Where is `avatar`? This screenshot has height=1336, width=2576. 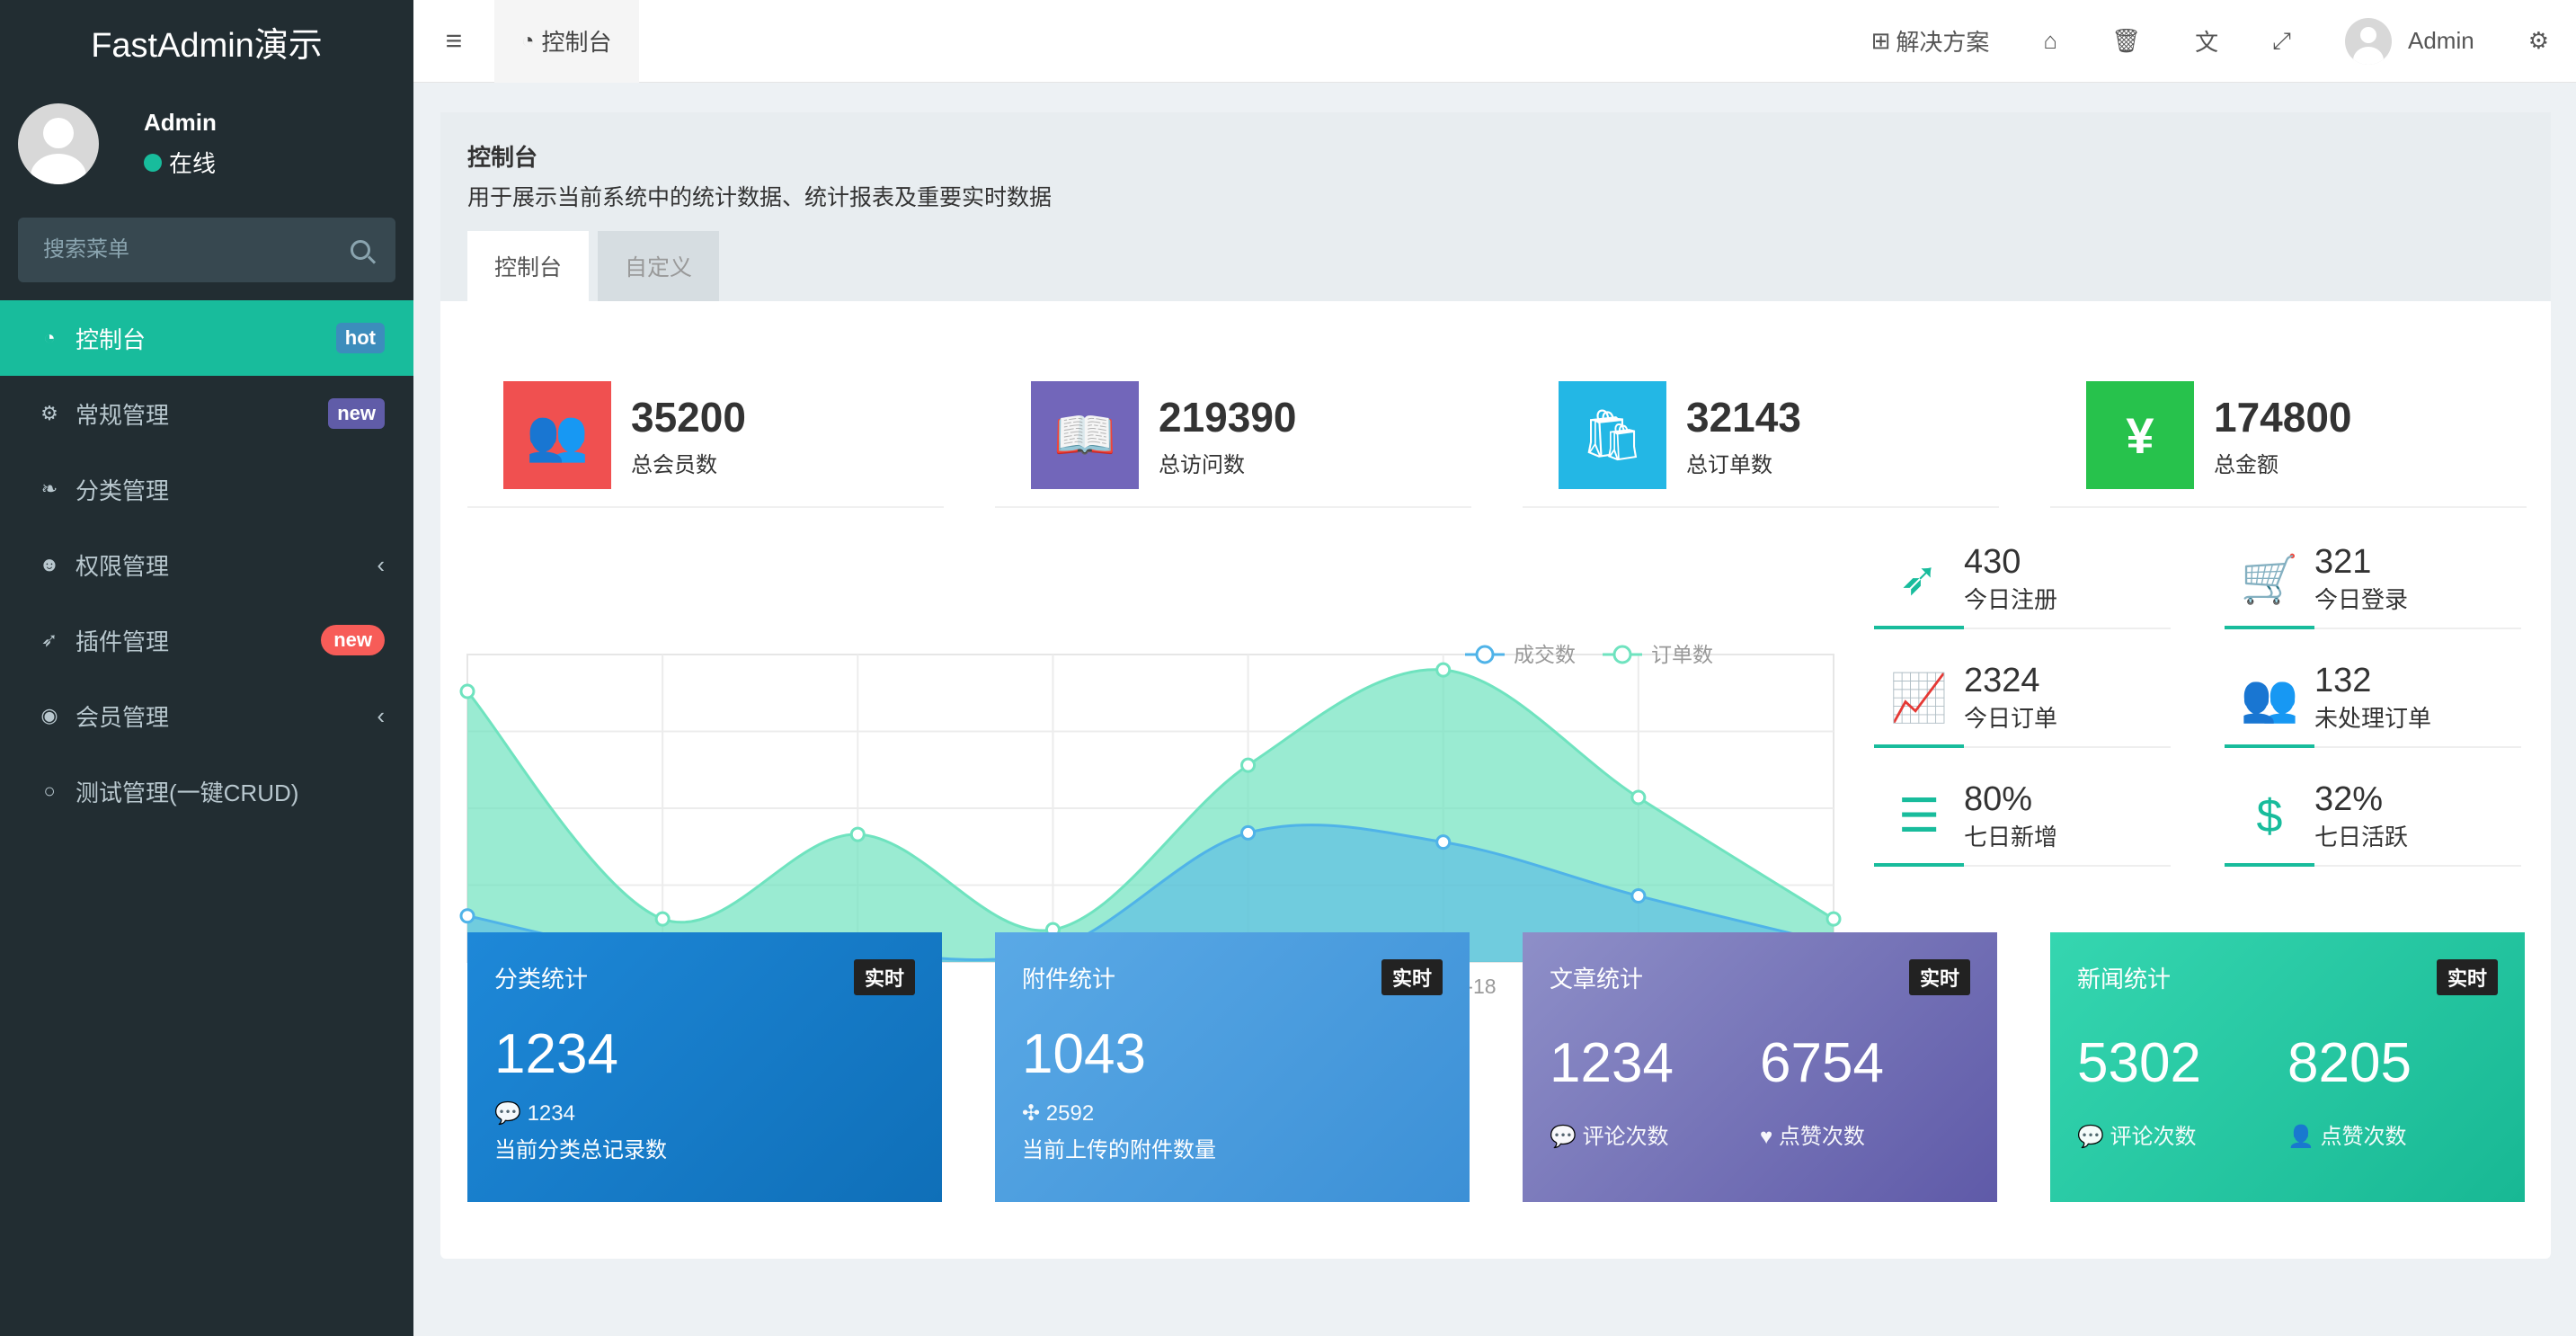 avatar is located at coordinates (59, 143).